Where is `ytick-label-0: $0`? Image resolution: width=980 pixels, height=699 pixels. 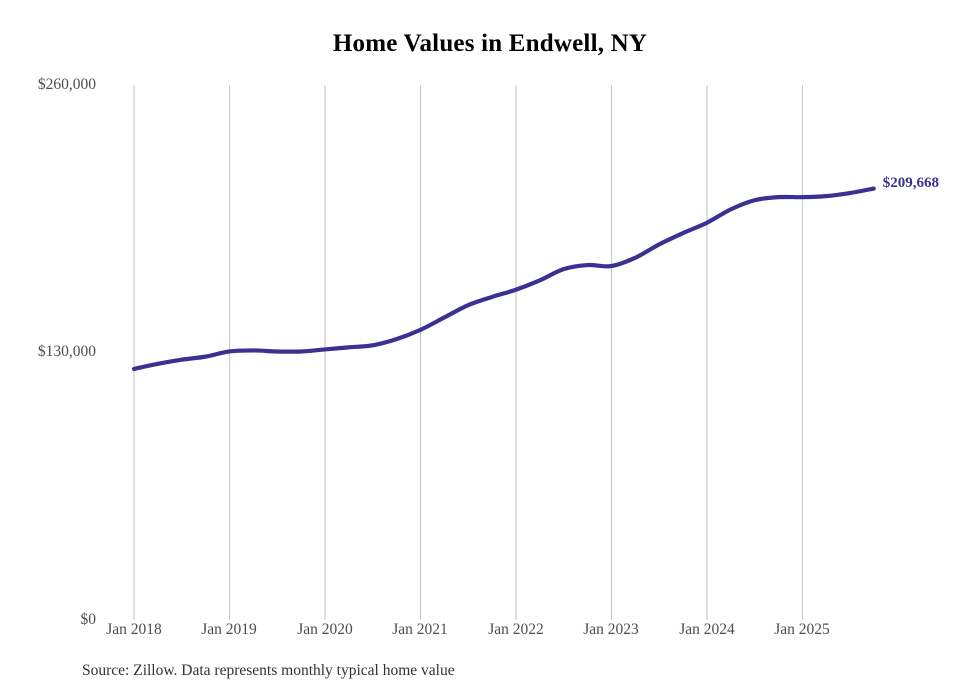
ytick-label-0: $0 is located at coordinates (88, 619).